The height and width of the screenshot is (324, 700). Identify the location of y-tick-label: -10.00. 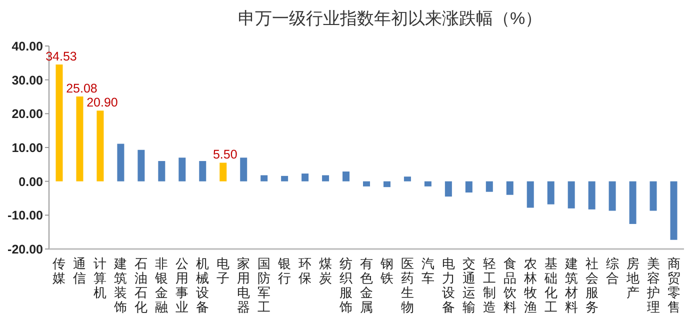
(26, 215).